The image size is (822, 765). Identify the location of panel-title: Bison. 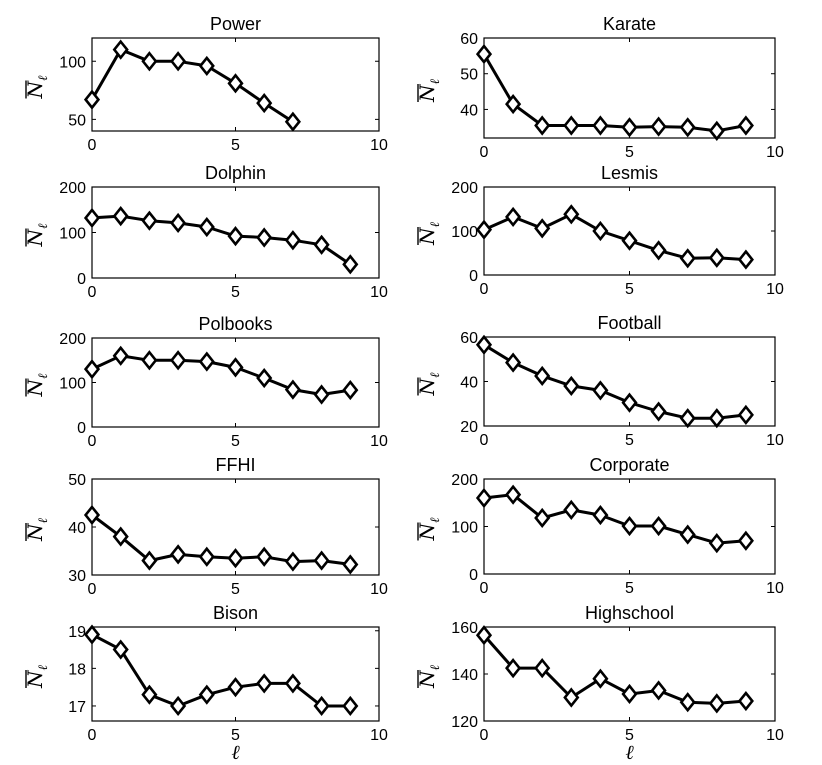
(235, 613).